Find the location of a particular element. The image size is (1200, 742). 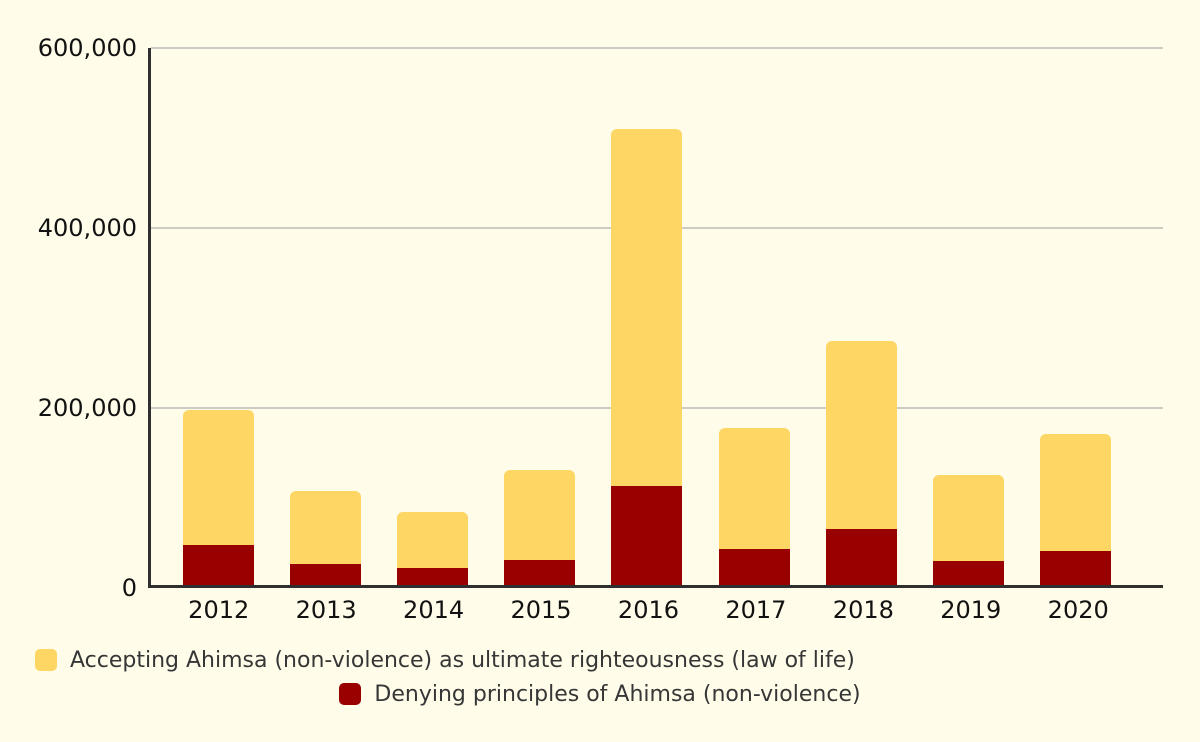

bar-2017 is located at coordinates (754, 506).